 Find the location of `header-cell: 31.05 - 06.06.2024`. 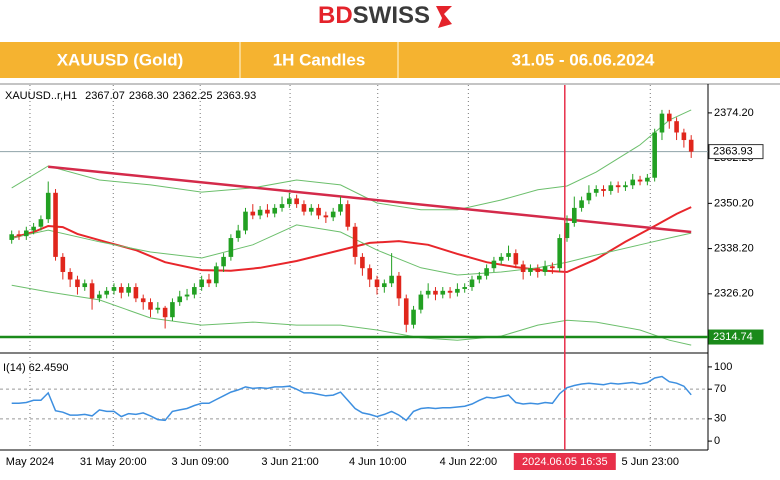

header-cell: 31.05 - 06.06.2024 is located at coordinates (583, 59).